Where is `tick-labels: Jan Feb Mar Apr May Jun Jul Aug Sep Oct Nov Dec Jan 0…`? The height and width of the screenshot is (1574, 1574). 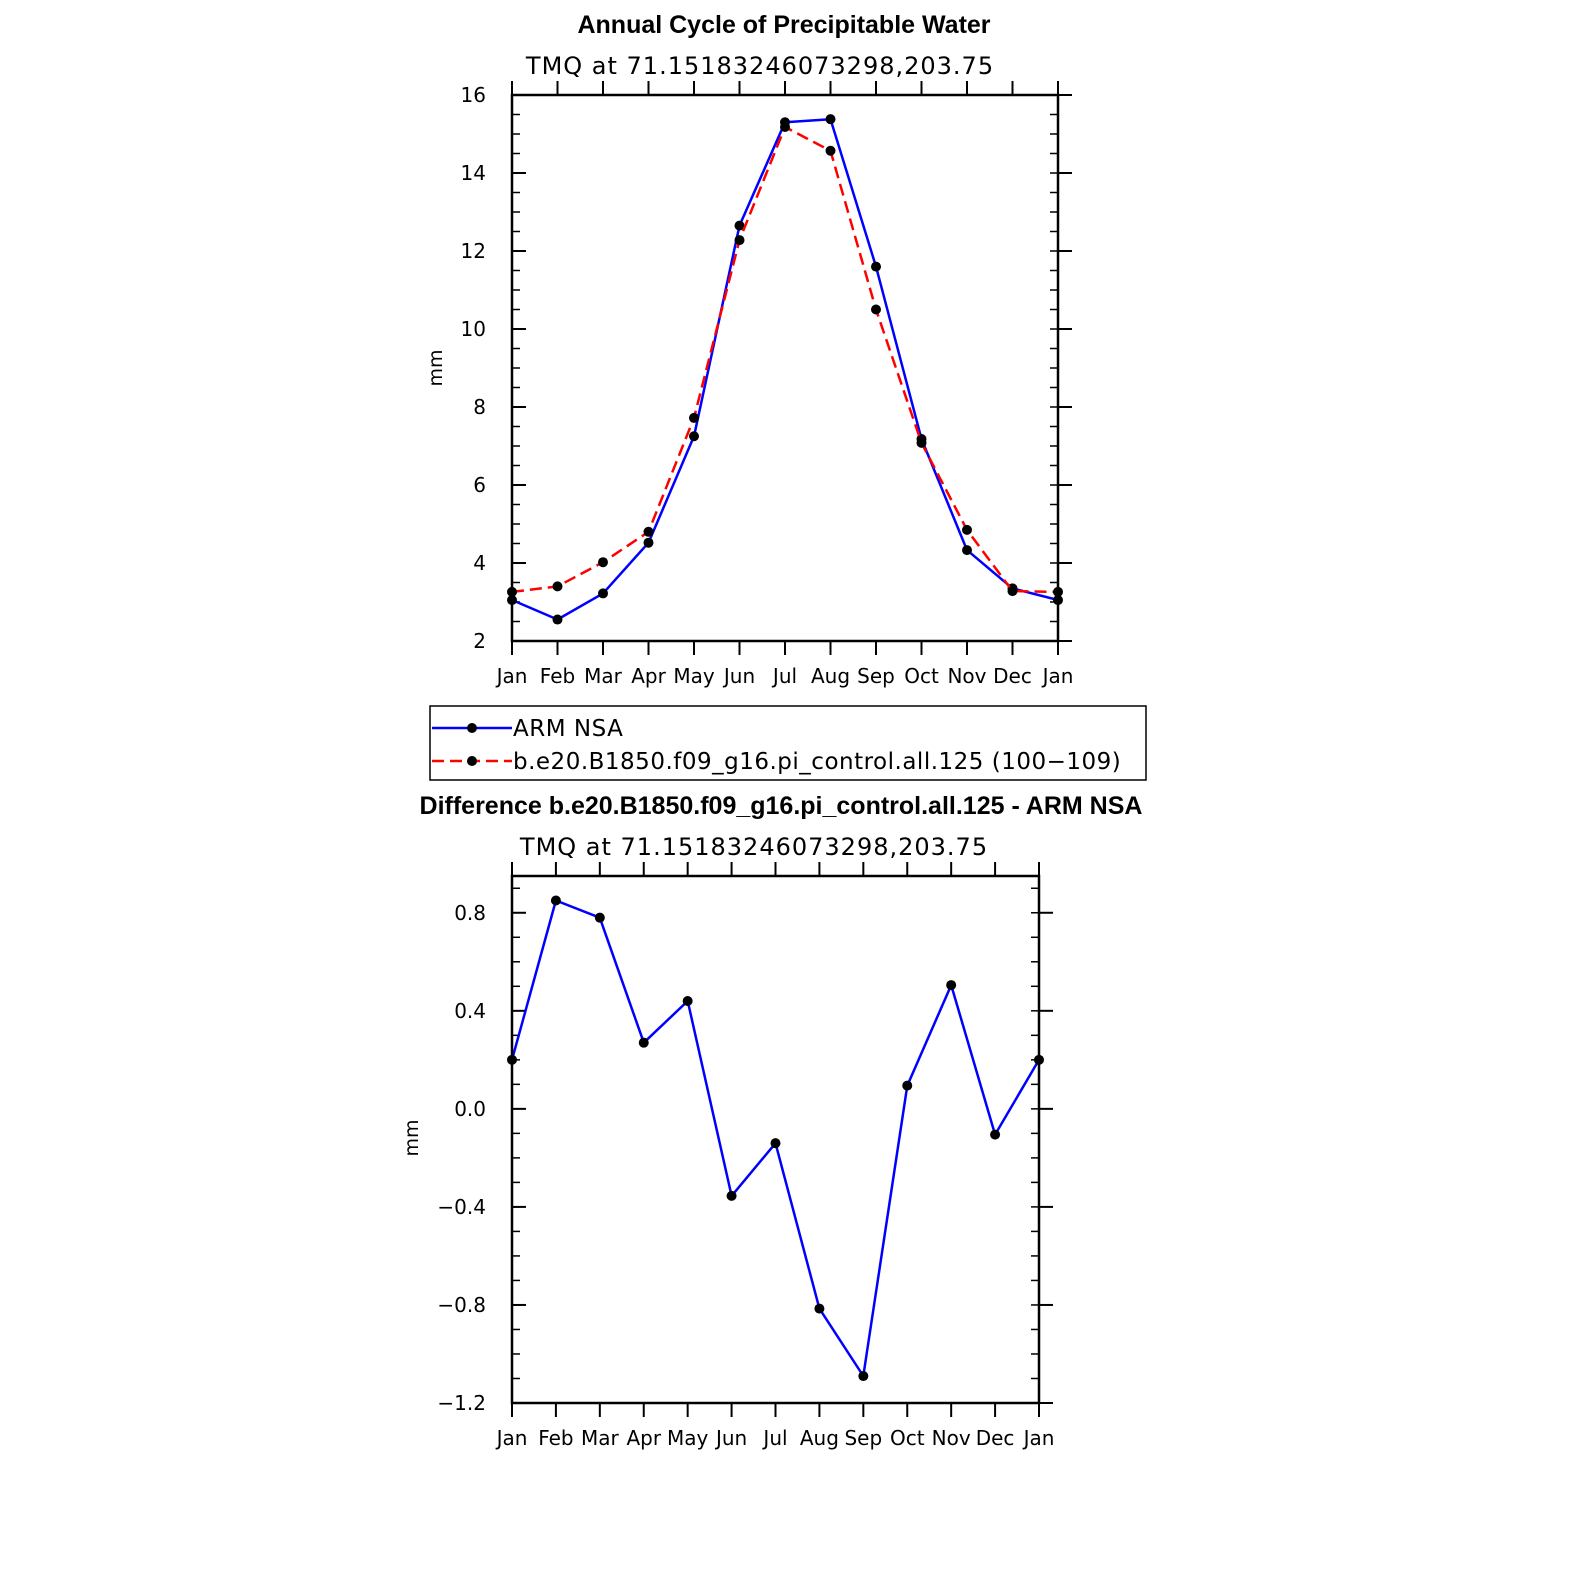 tick-labels: Jan Feb Mar Apr May Jun Jul Aug Sep Oct Nov Dec Jan 0… is located at coordinates (745, 1175).